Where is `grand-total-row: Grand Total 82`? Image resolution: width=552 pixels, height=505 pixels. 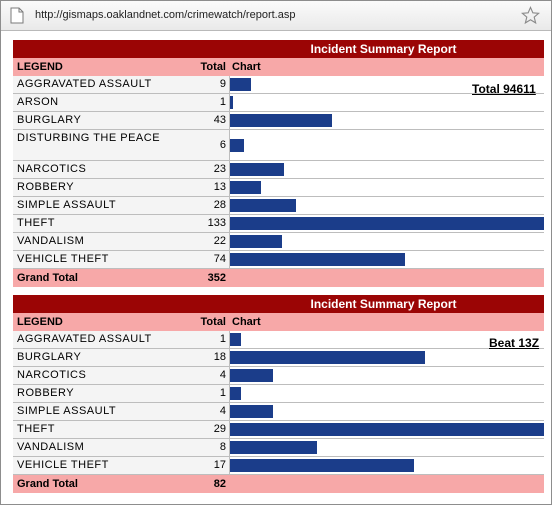
grand-total-row: Grand Total 82 is located at coordinates (278, 484).